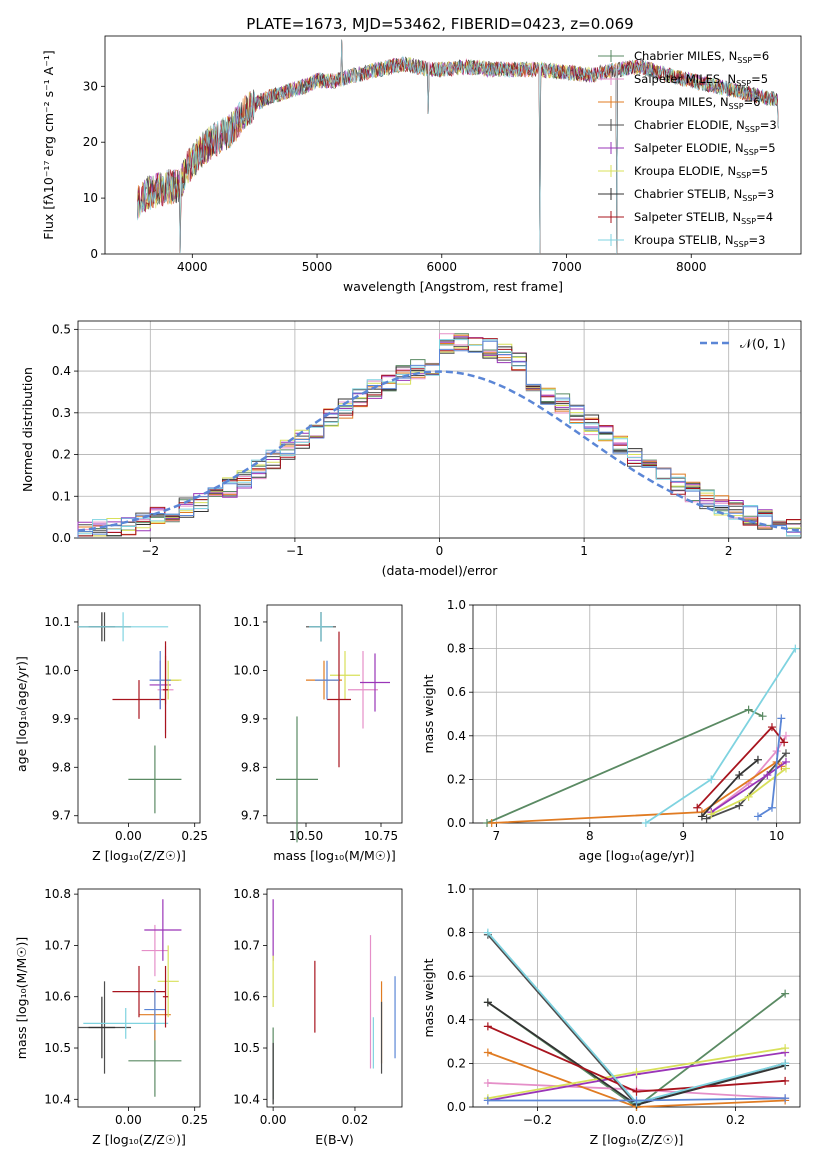 This screenshot has height=1170, width=819. What do you see at coordinates (246, 894) in the screenshot?
I see `ebv-mass-ytick-label-4: 10.8` at bounding box center [246, 894].